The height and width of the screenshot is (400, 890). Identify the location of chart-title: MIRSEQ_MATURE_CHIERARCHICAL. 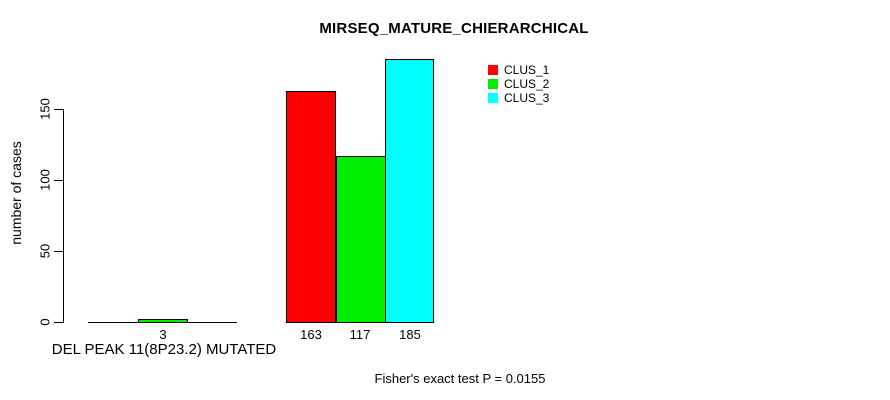
(454, 28).